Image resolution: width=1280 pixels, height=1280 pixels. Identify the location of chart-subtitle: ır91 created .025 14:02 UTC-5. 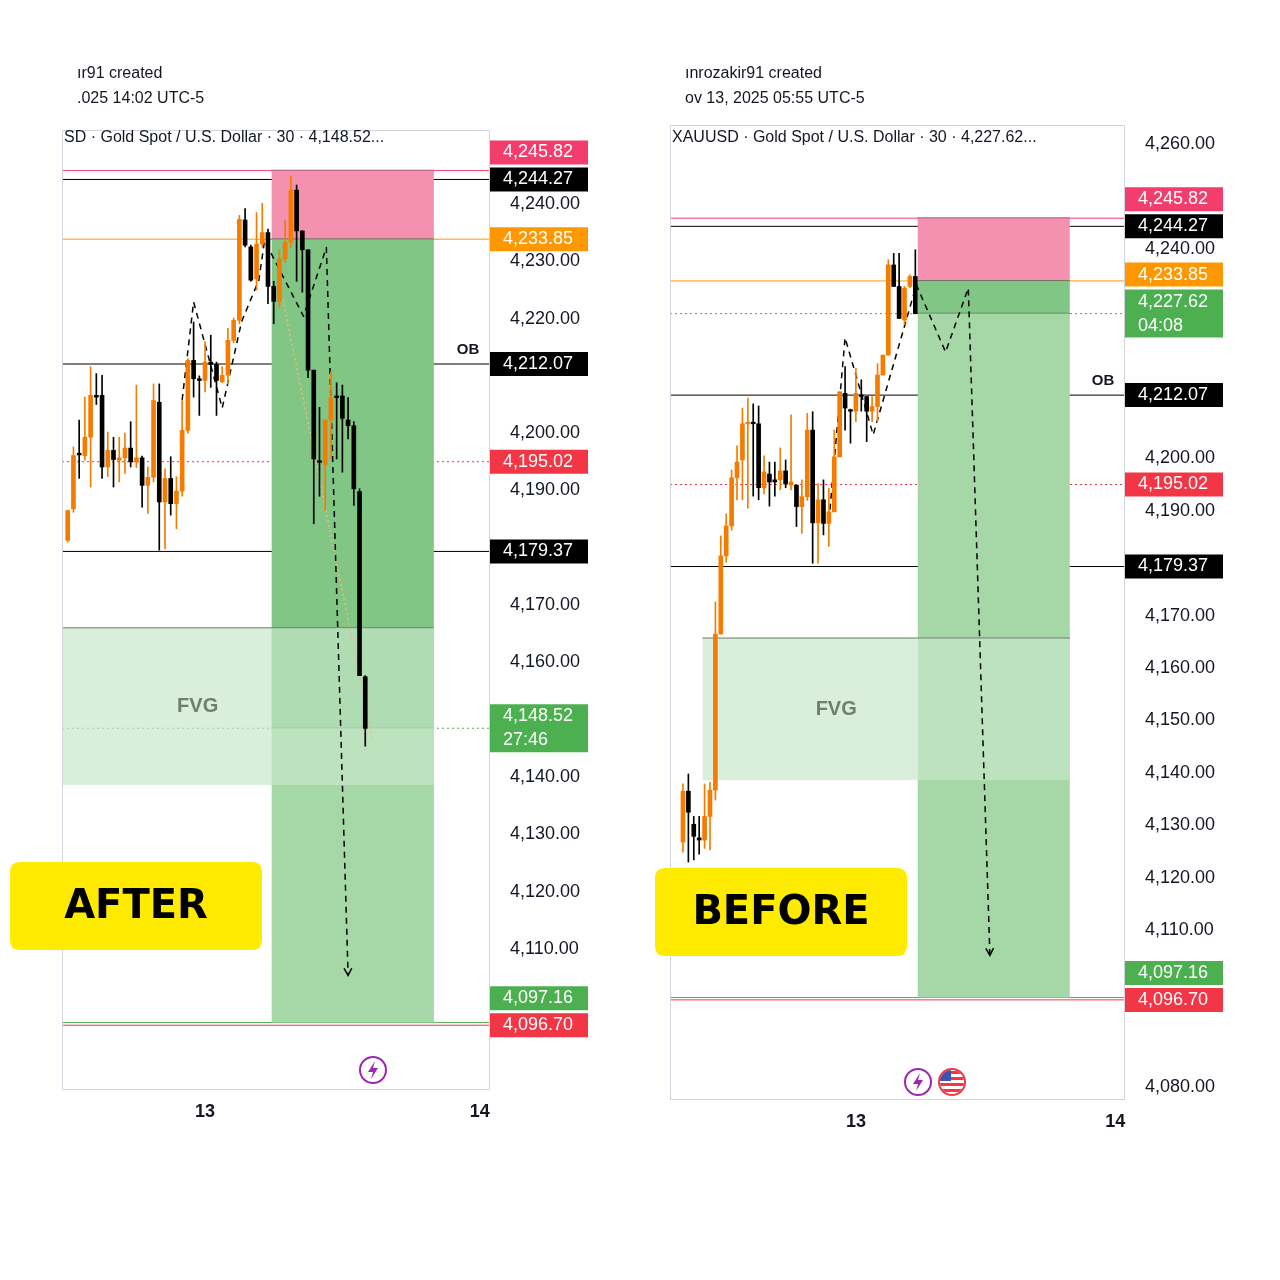
(141, 85).